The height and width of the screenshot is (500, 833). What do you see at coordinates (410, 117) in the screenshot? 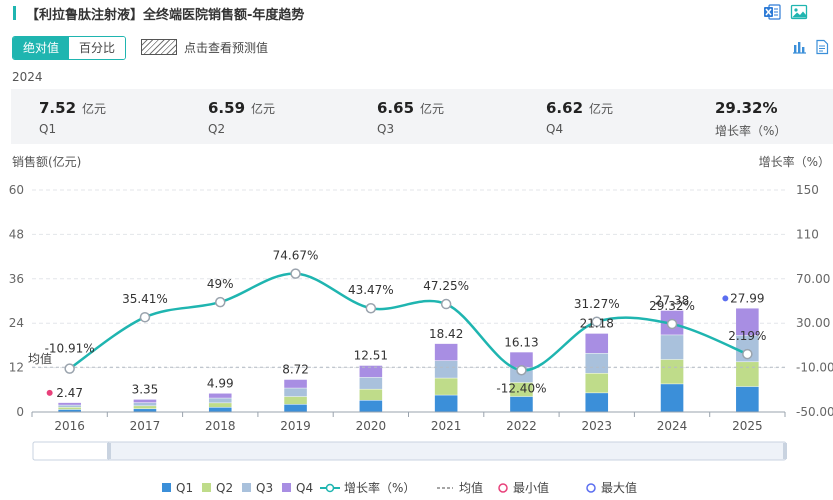
I see `summary-stat-q3: 6.65 亿元 Q3` at bounding box center [410, 117].